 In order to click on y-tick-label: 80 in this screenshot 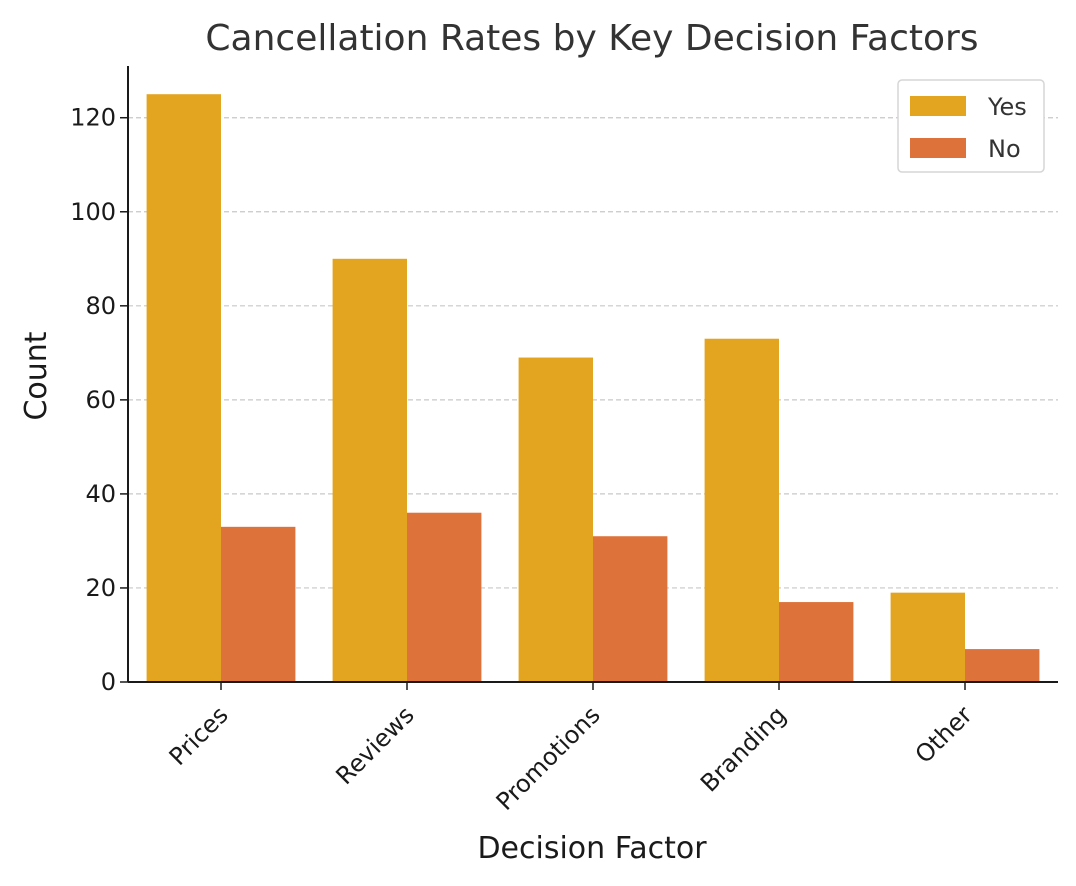, I will do `click(100, 306)`.